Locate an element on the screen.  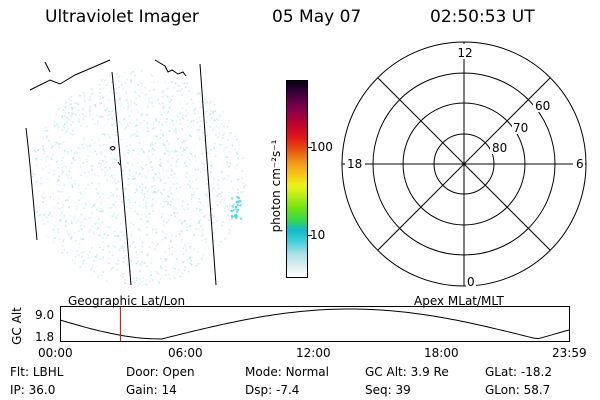
meridian-line is located at coordinates (208, 174).